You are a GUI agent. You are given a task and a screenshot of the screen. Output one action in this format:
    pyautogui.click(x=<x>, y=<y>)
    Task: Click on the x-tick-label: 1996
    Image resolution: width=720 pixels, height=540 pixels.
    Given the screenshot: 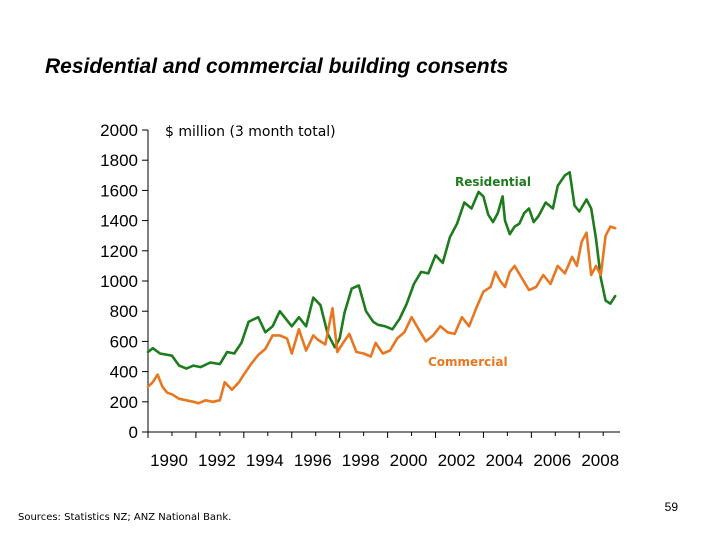 What is the action you would take?
    pyautogui.click(x=313, y=460)
    